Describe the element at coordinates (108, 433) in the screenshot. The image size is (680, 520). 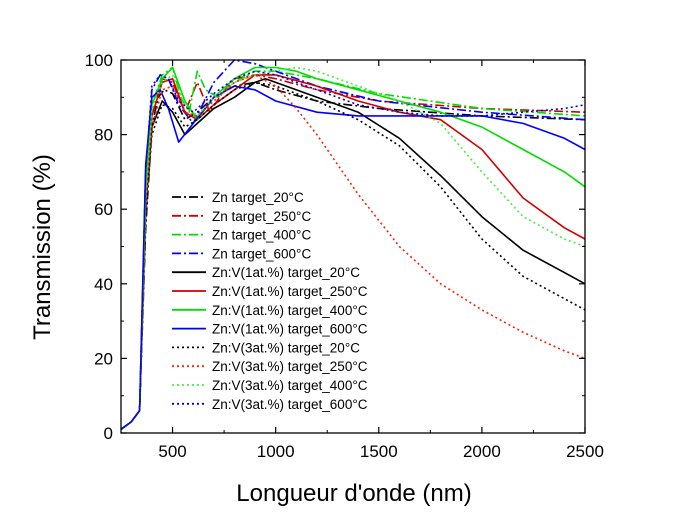
I see `y-tick-label: 0` at that location.